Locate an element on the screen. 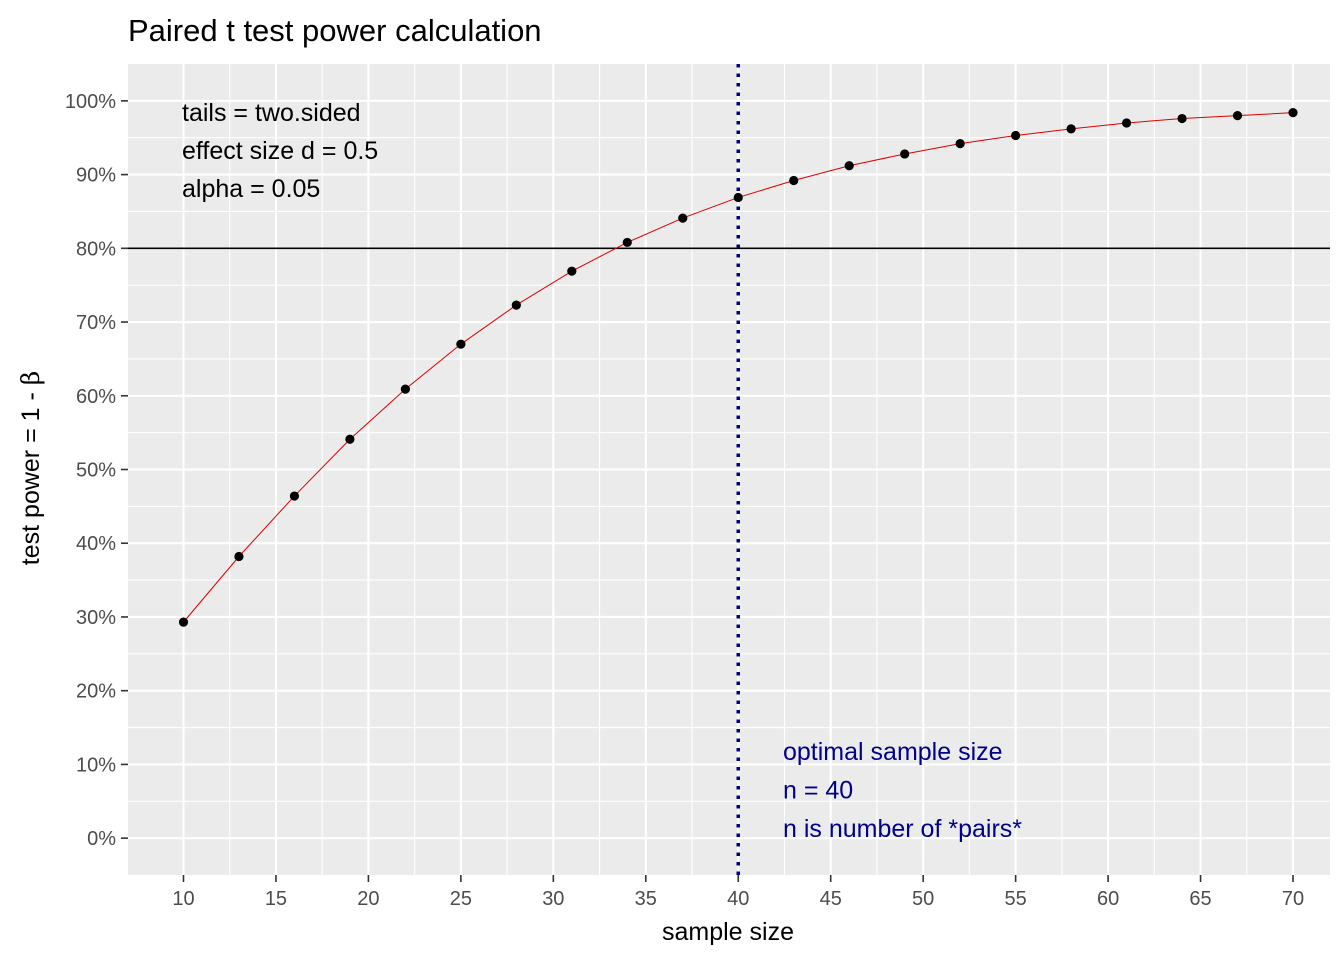 The image size is (1344, 960). x-axis-title: sample size is located at coordinates (728, 932).